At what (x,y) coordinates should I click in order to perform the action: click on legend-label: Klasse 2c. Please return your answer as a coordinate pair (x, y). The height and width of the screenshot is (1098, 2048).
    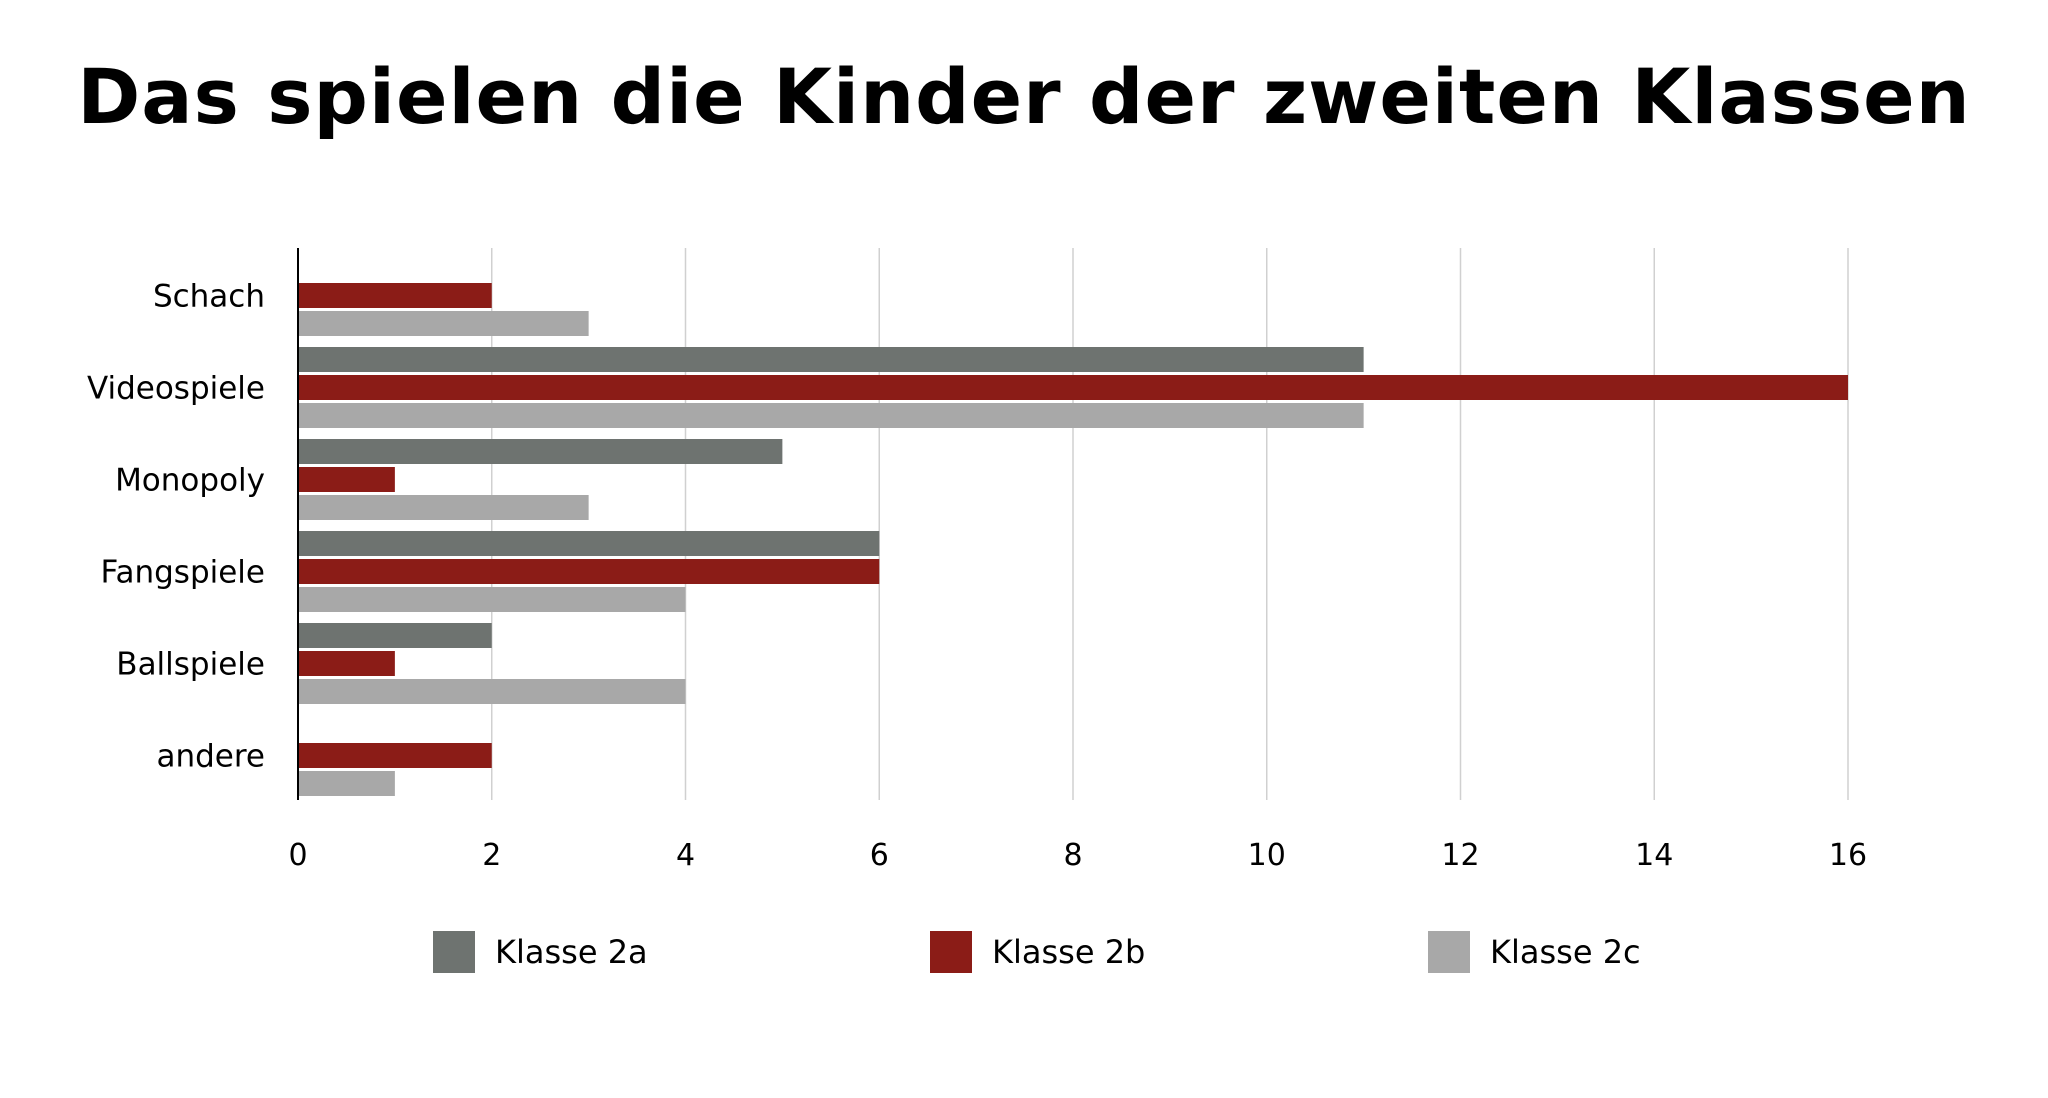
    Looking at the image, I should click on (1565, 952).